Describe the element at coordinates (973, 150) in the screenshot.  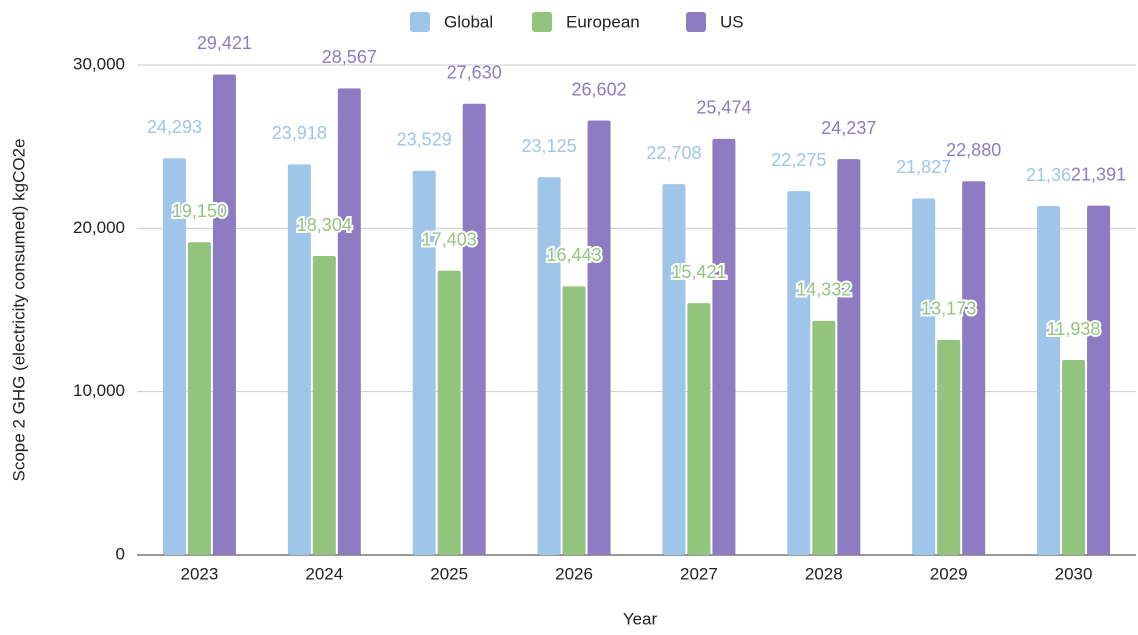
I see `data-label: 22,880` at that location.